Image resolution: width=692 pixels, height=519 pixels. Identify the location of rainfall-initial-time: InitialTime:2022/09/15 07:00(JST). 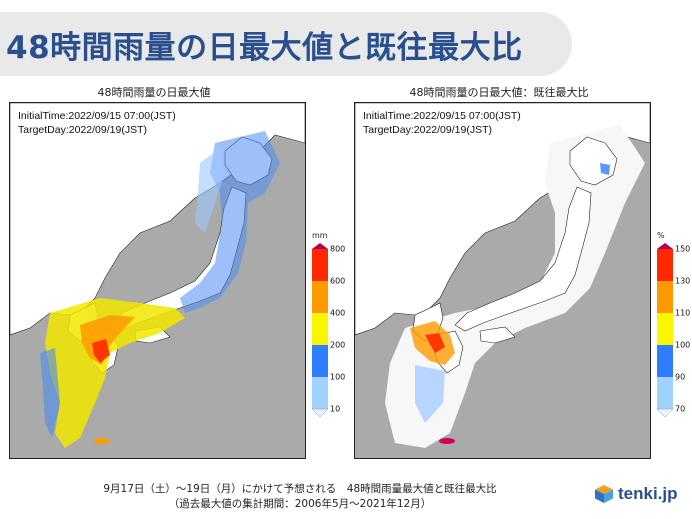
(97, 116).